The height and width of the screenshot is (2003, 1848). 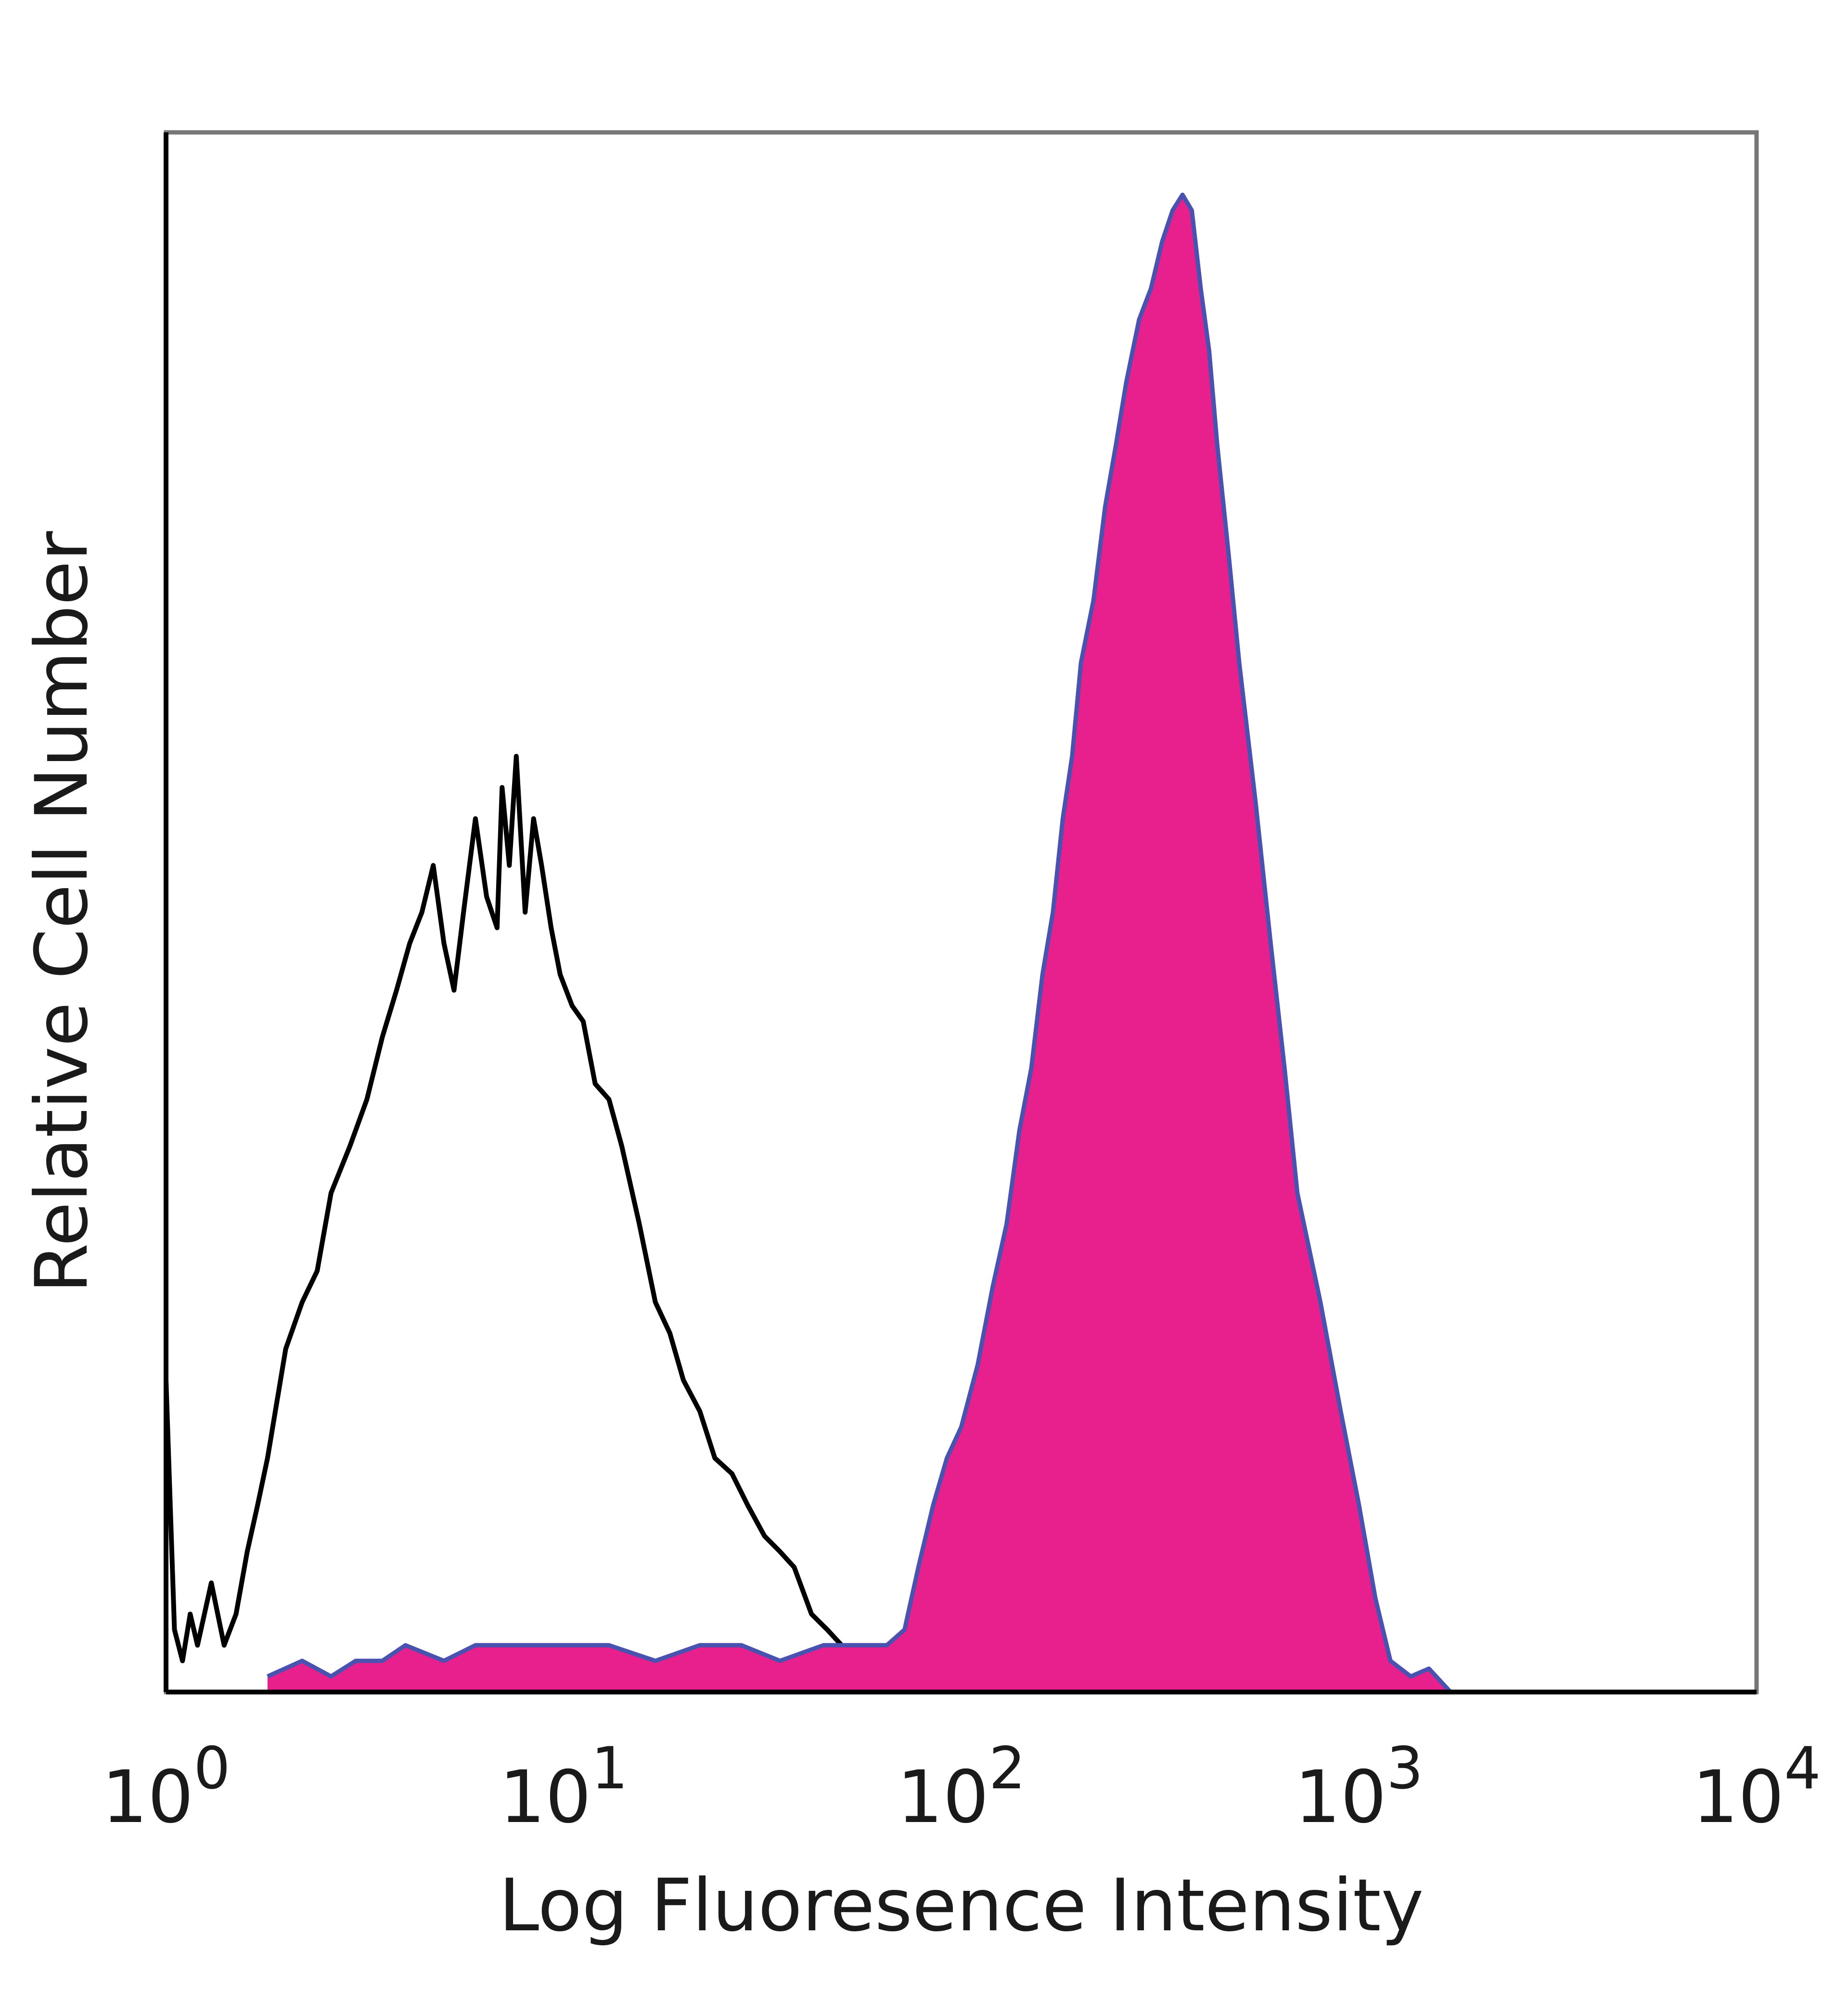 What do you see at coordinates (1359, 1787) in the screenshot?
I see `x-tick-label: 10³` at bounding box center [1359, 1787].